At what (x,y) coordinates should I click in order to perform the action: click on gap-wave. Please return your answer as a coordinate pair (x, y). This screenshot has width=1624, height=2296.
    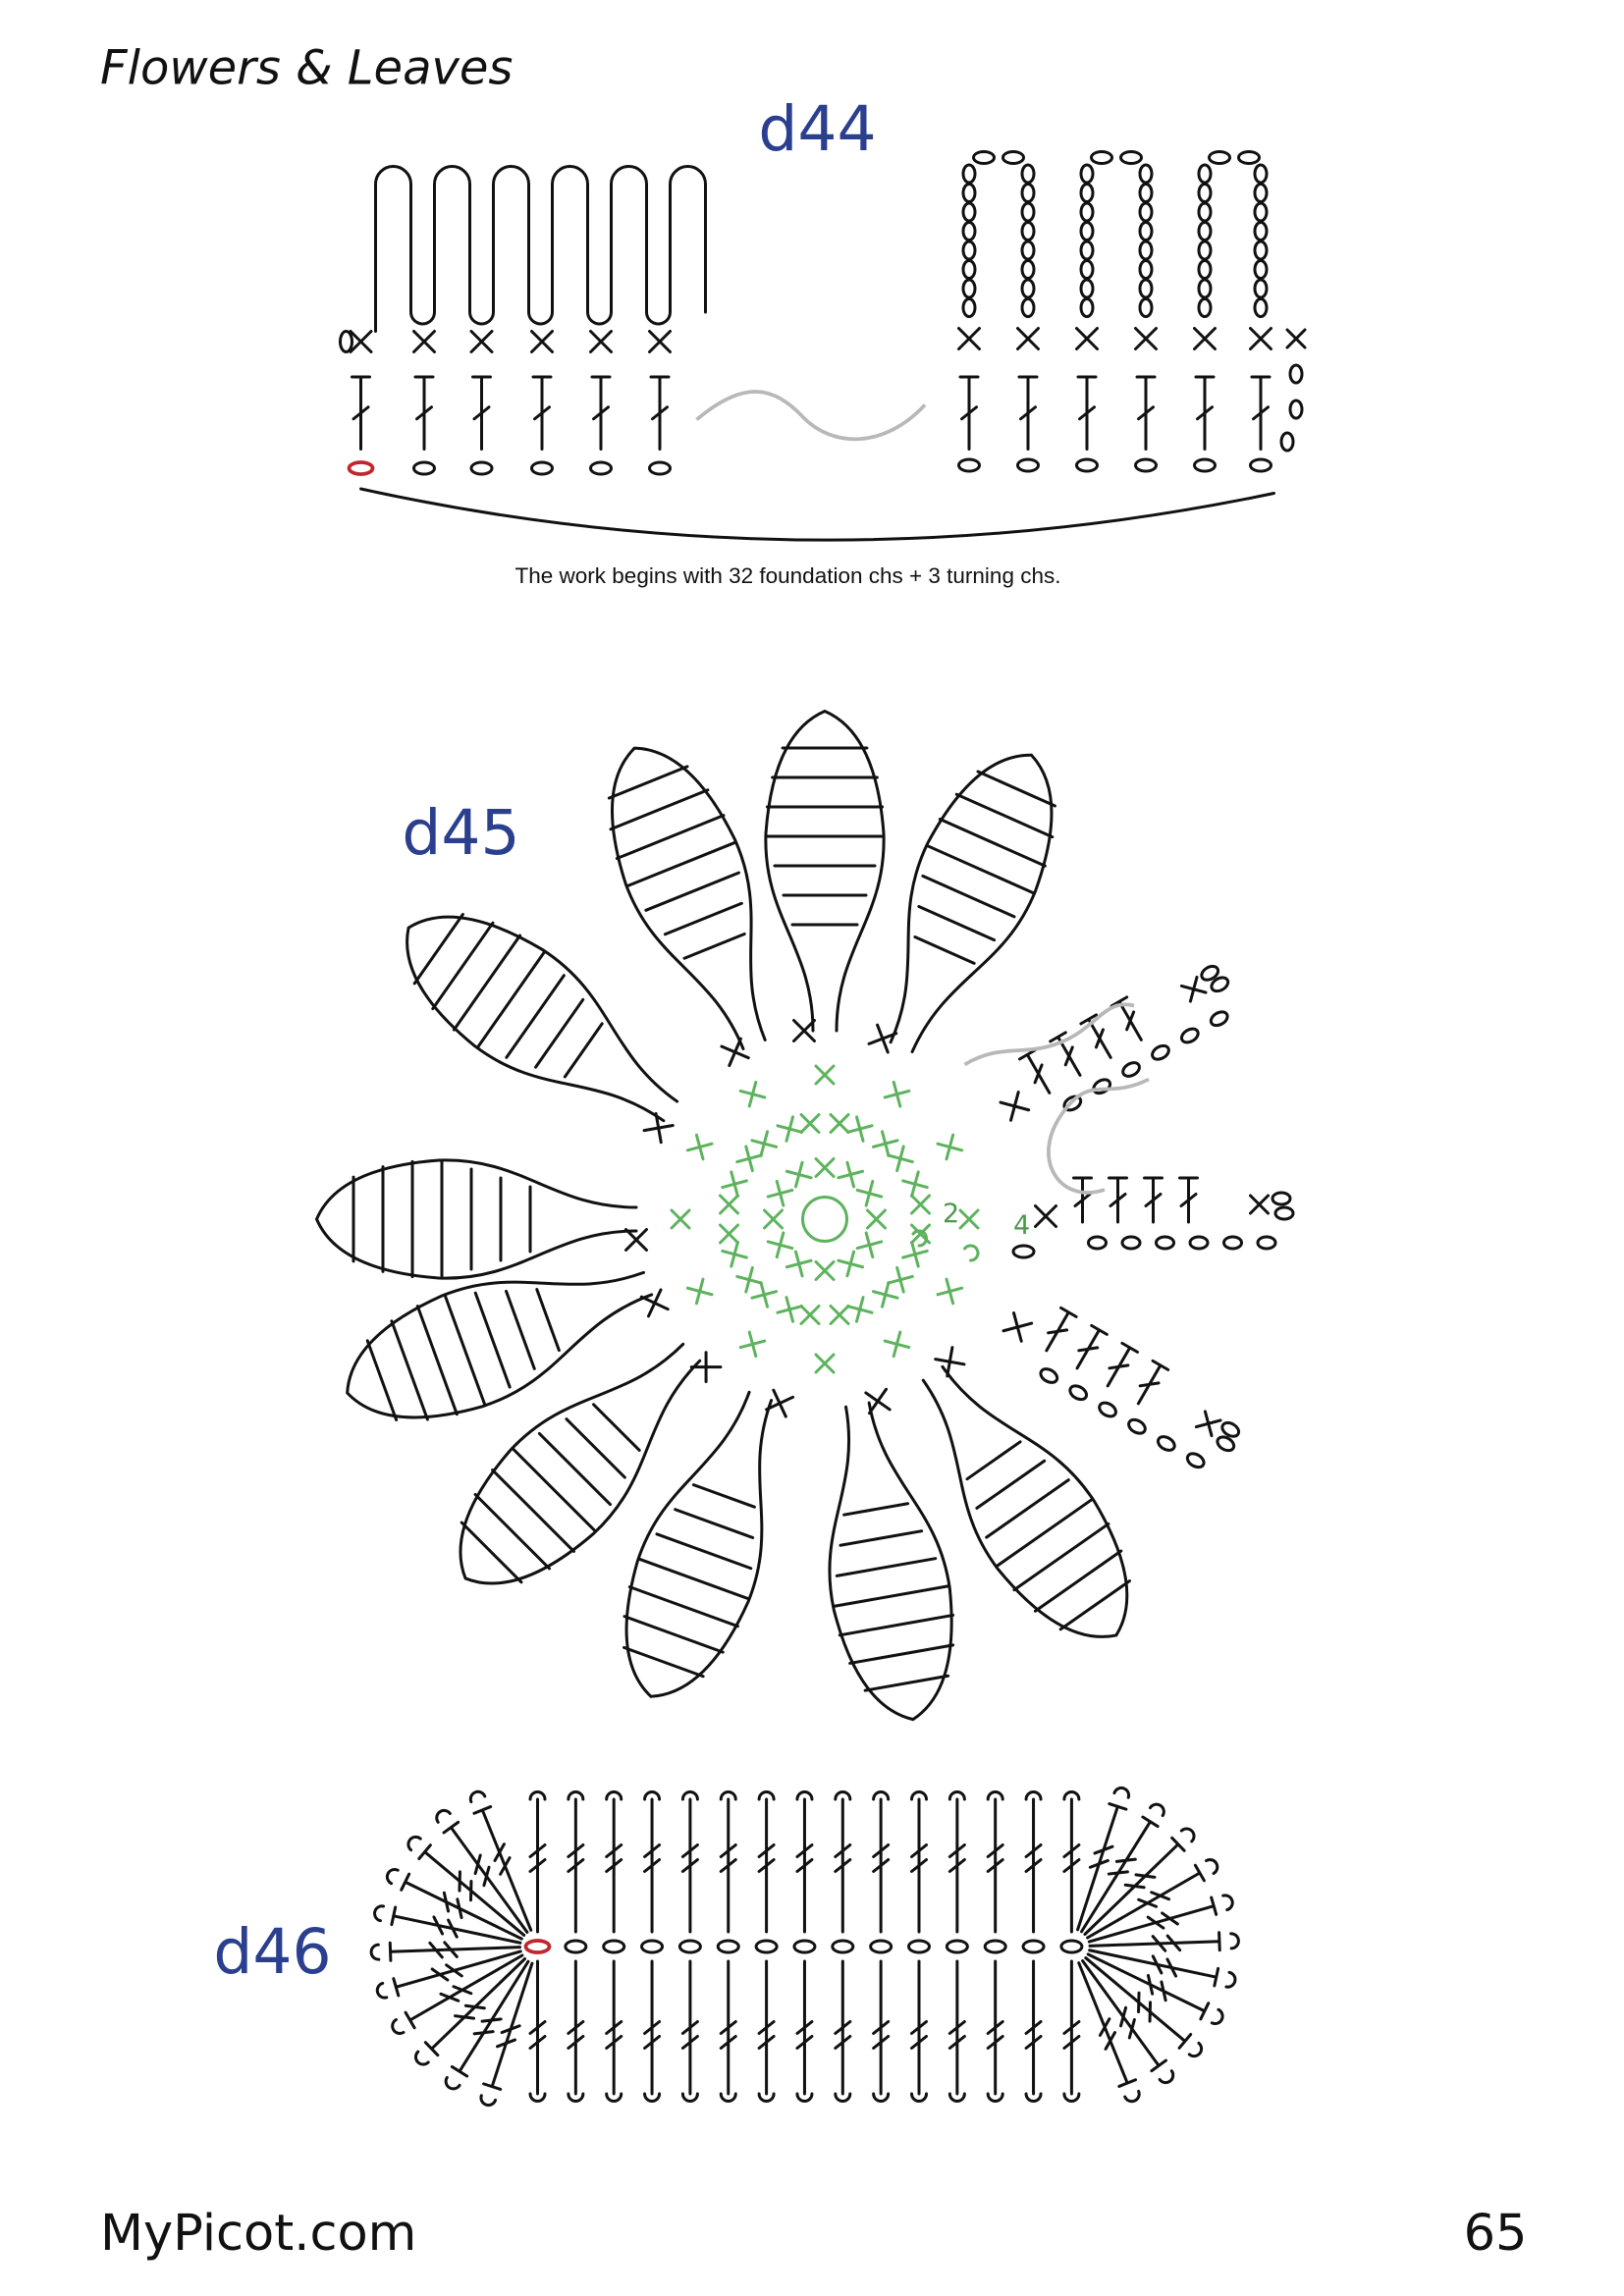
    Looking at the image, I should click on (811, 416).